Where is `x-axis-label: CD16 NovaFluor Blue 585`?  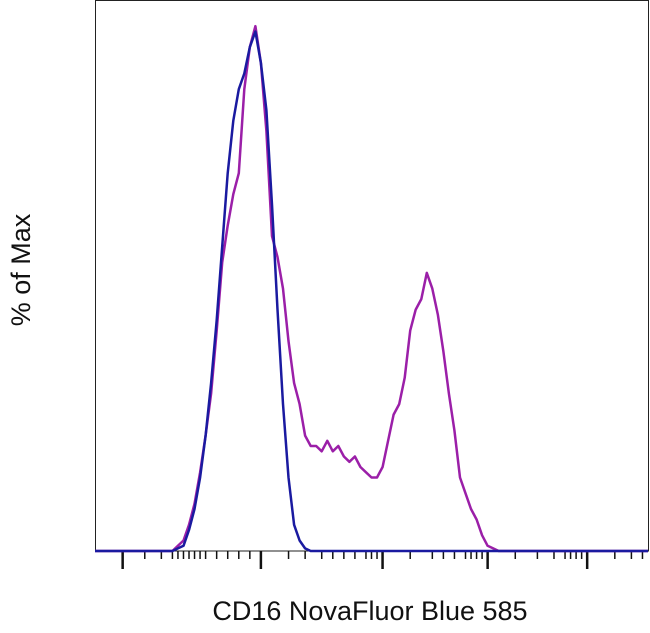 x-axis-label: CD16 NovaFluor Blue 585 is located at coordinates (369, 611).